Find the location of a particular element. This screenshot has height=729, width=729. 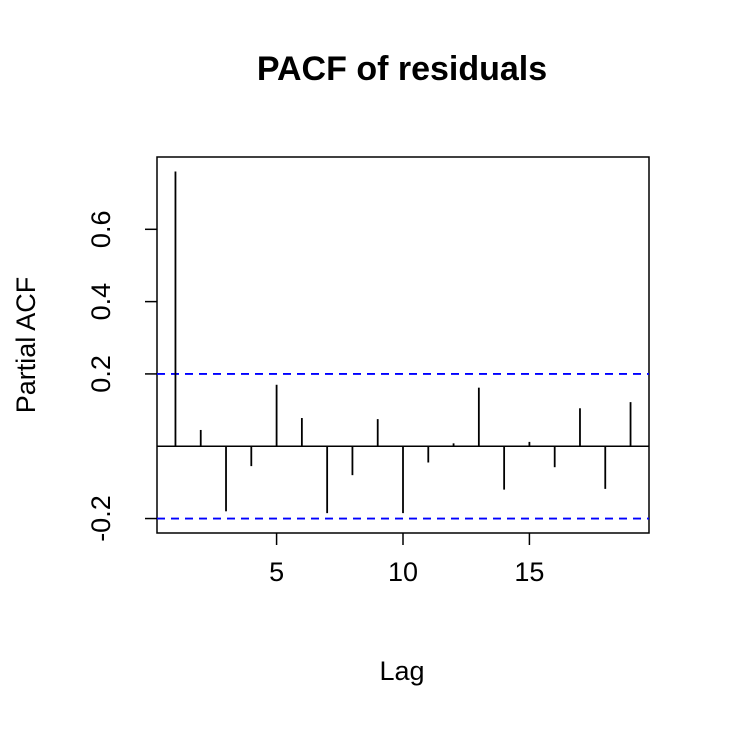

y-tick-label-0.2: 0.2 is located at coordinates (101, 374).